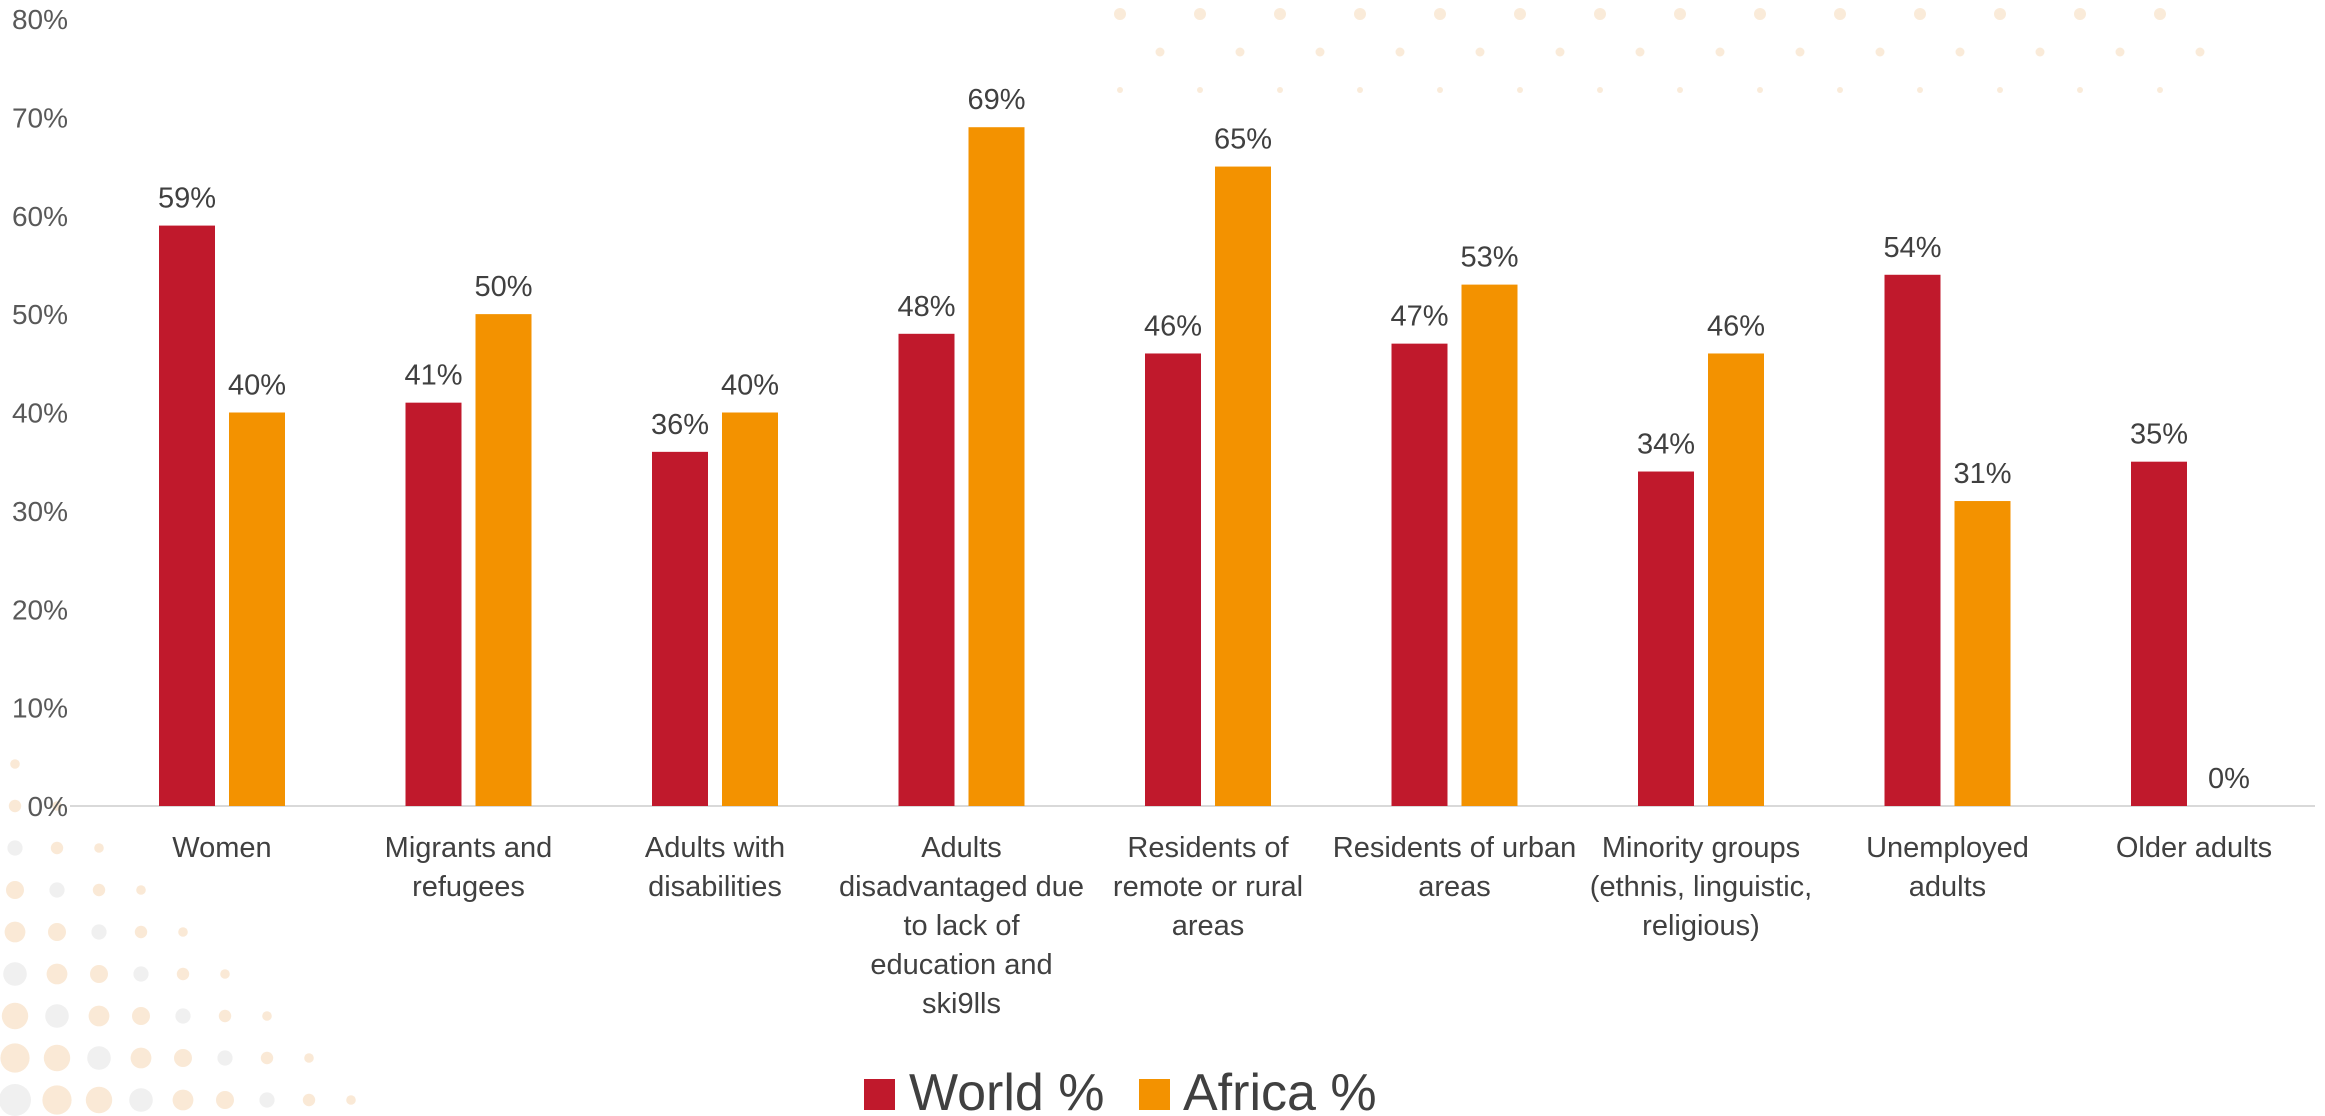 The height and width of the screenshot is (1116, 2325). What do you see at coordinates (1419, 317) in the screenshot?
I see `data-label: 47%` at bounding box center [1419, 317].